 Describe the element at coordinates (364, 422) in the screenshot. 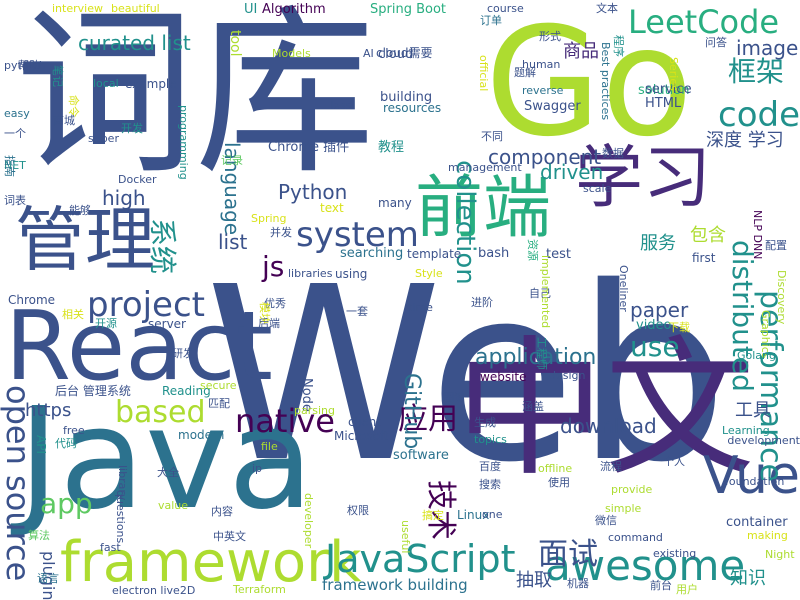

I see `word-client: client` at that location.